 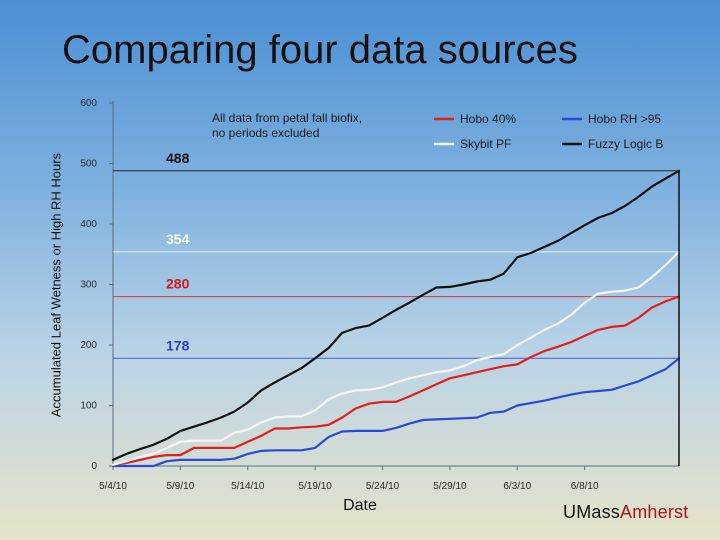 I want to click on value-labels: 280 178 354 488, so click(x=178, y=252).